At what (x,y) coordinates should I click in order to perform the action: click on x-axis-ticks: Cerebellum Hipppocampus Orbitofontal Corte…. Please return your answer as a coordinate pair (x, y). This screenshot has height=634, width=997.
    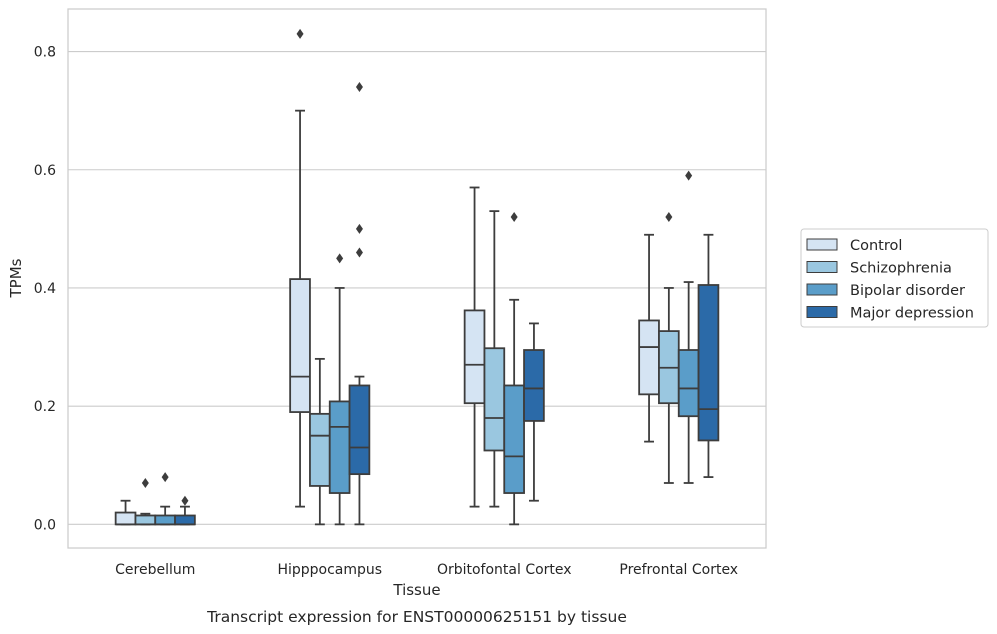
    Looking at the image, I should click on (426, 570).